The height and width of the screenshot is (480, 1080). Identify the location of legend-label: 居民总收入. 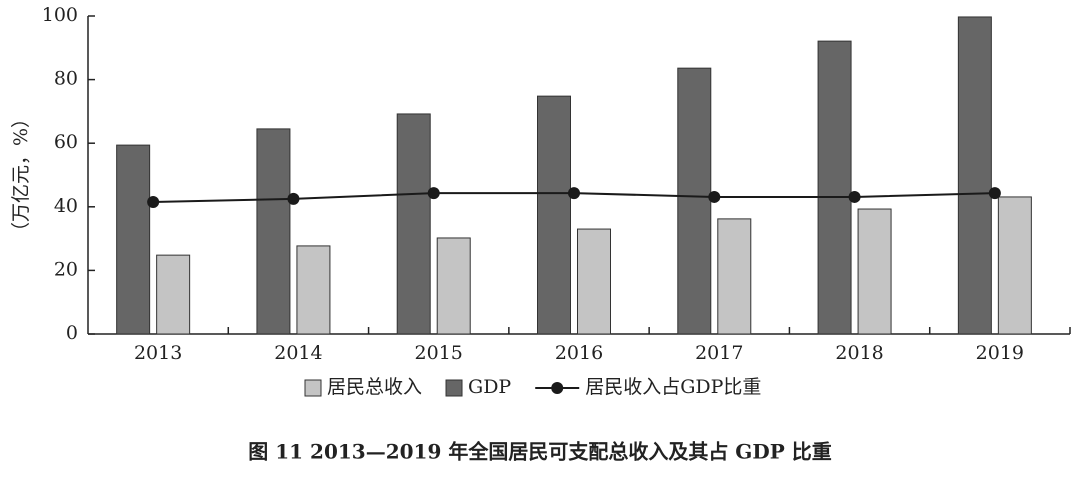
(374, 387).